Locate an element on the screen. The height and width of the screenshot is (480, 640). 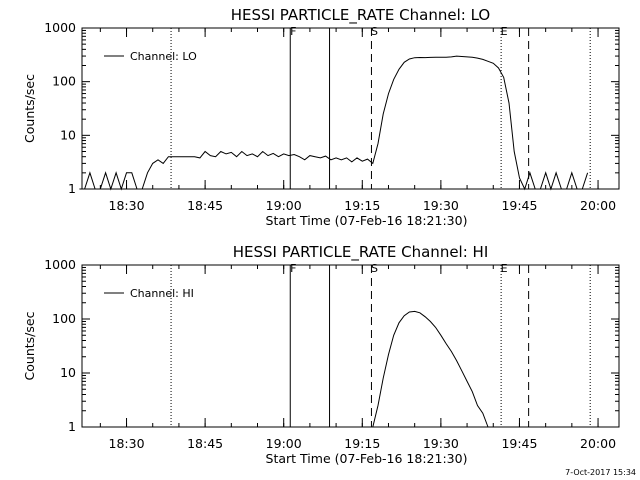
chart-title: HESSI PARTICLE_RATE Channel: HI is located at coordinates (361, 252).